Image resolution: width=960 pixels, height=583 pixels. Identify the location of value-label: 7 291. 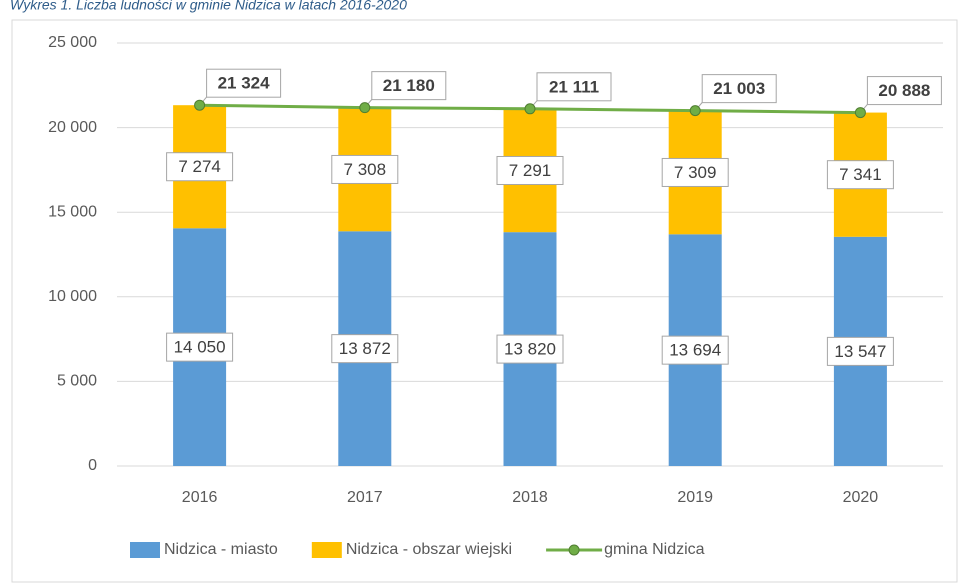
(530, 170).